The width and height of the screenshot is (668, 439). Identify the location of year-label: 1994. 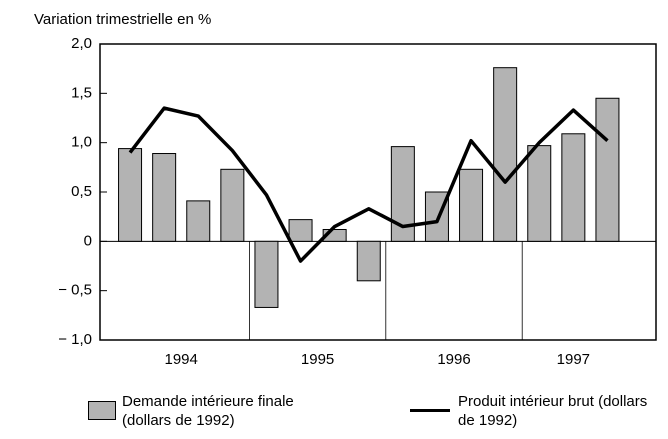
(181, 359).